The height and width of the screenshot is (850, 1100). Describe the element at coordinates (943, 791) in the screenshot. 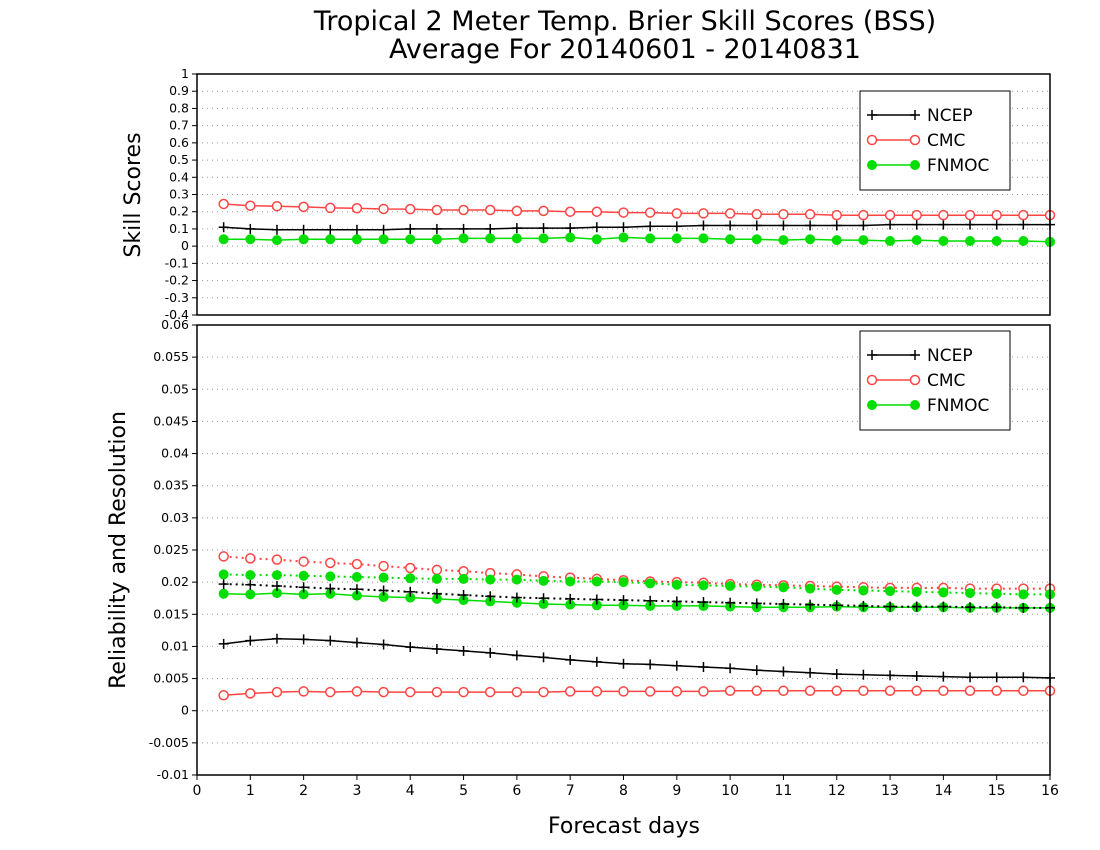

I see `bottom-x-tick-label: 14` at that location.